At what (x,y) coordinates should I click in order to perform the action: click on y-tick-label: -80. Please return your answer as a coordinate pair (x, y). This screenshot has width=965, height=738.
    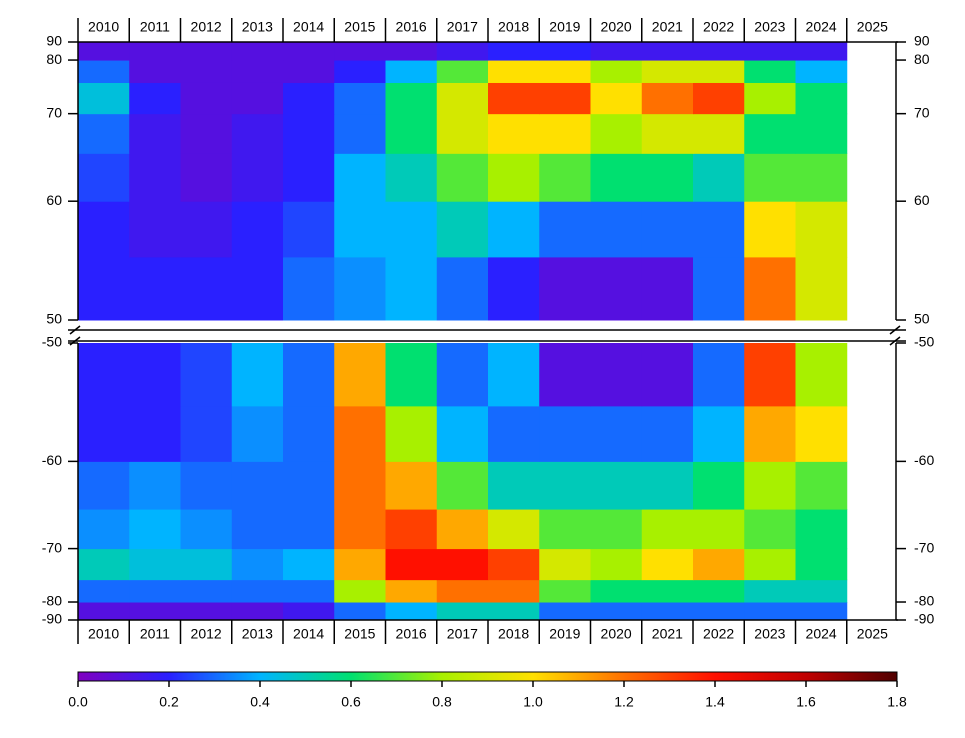
    Looking at the image, I should click on (52, 601).